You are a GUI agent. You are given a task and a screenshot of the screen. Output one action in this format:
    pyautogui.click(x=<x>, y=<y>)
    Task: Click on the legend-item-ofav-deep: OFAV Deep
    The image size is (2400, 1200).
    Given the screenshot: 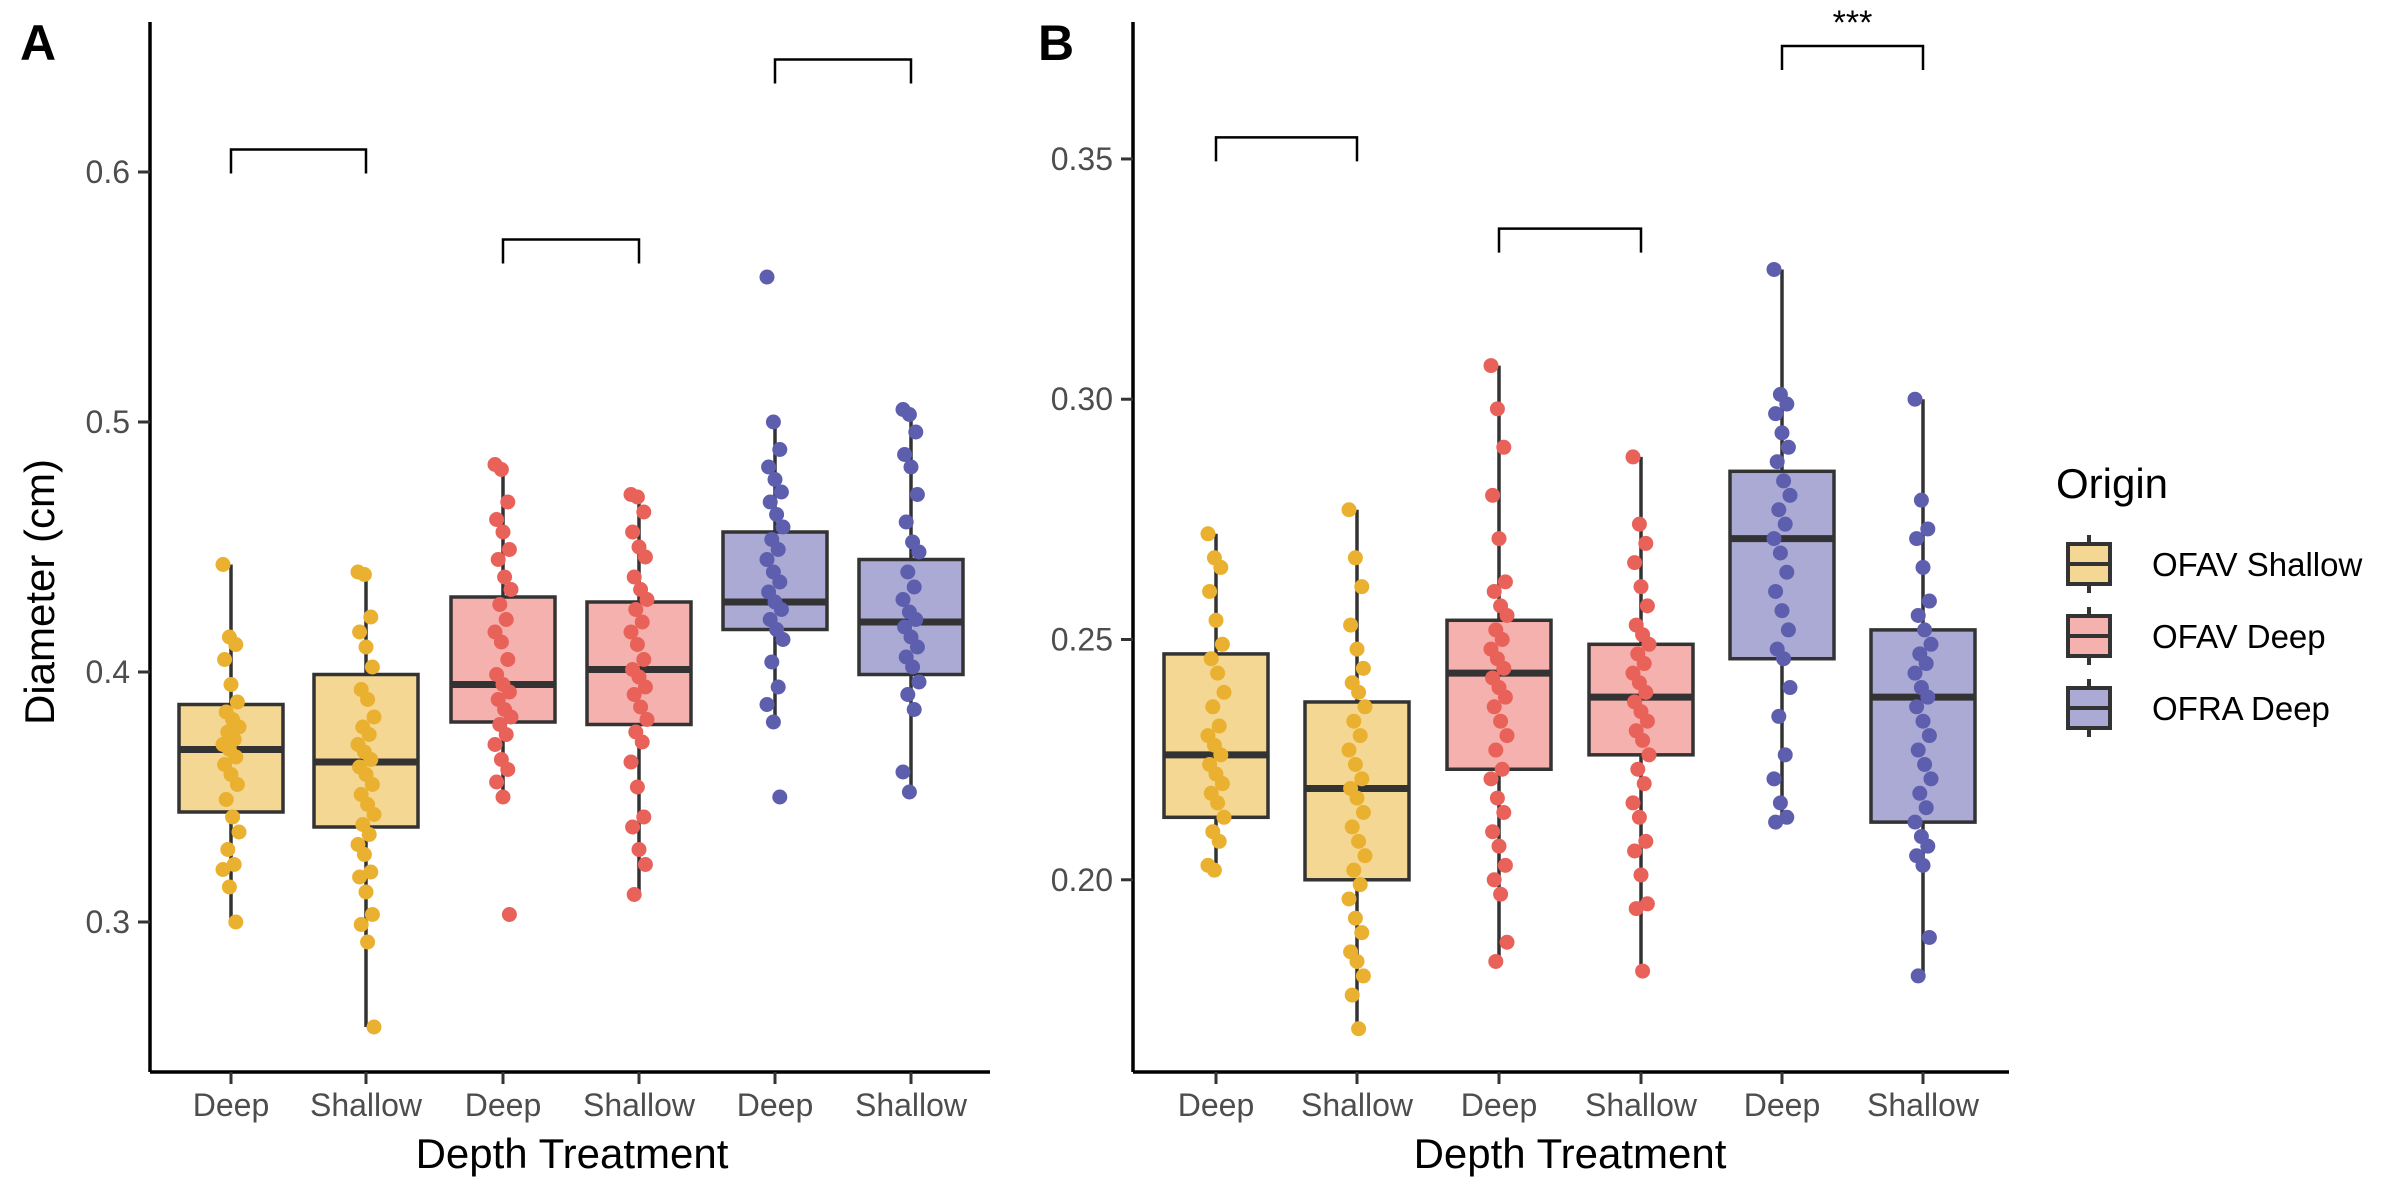 What is the action you would take?
    pyautogui.click(x=2196, y=636)
    